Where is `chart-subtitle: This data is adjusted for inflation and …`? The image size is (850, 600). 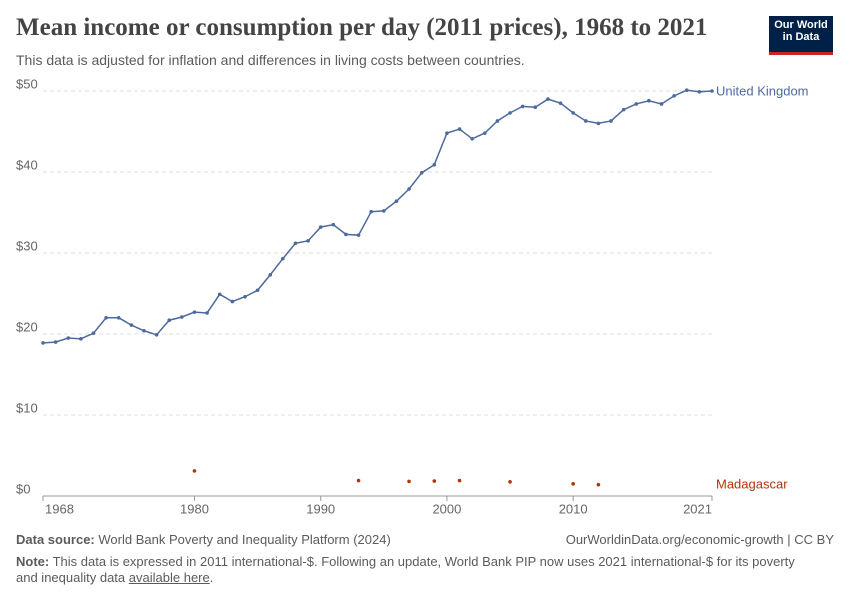
chart-subtitle: This data is adjusted for inflation and … is located at coordinates (270, 60).